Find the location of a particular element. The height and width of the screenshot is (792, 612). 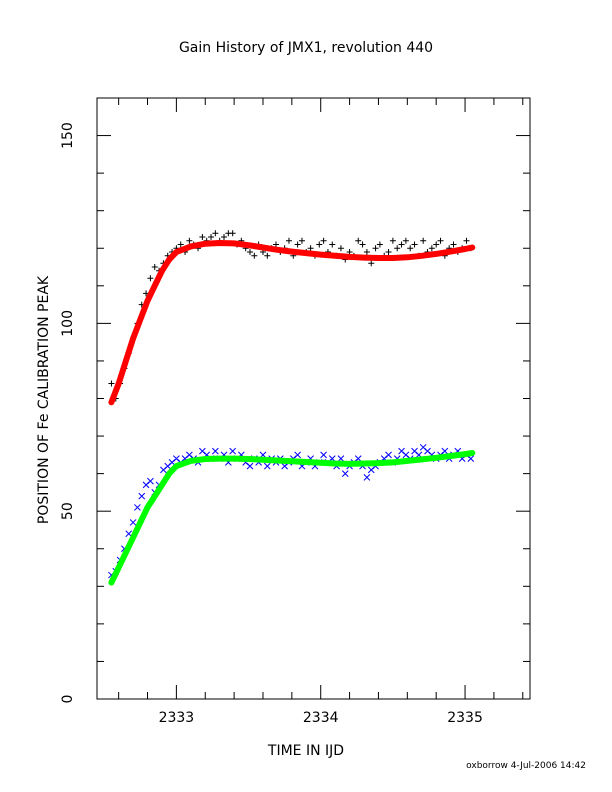

x-tick-label: 2335 is located at coordinates (465, 718).